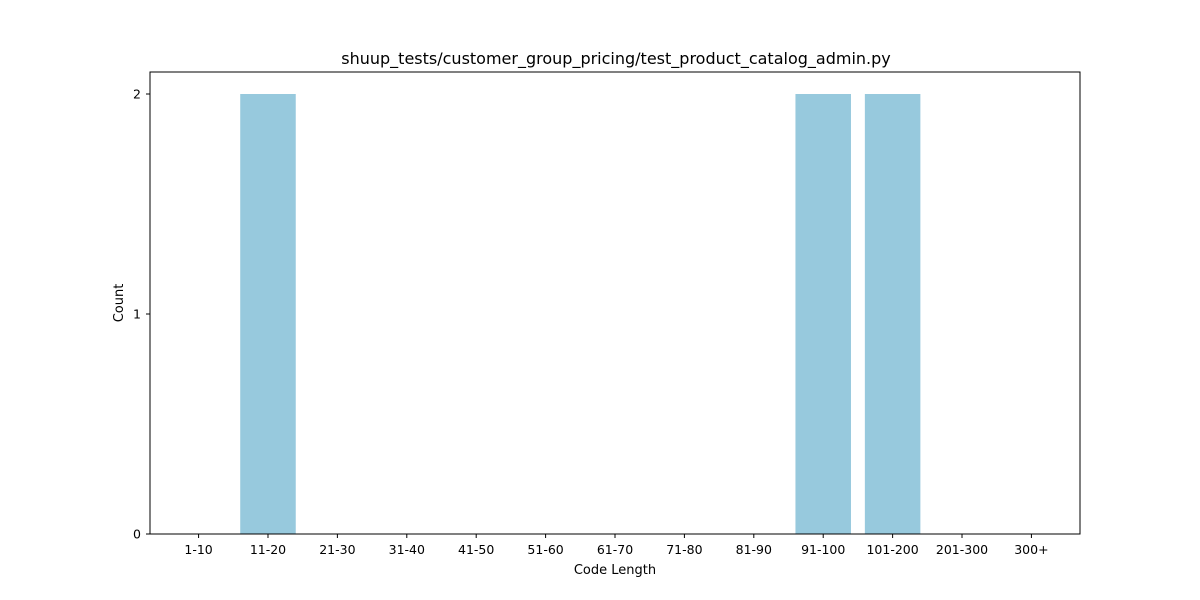 This screenshot has height=600, width=1200. I want to click on x-tick-label: 201-300, so click(962, 549).